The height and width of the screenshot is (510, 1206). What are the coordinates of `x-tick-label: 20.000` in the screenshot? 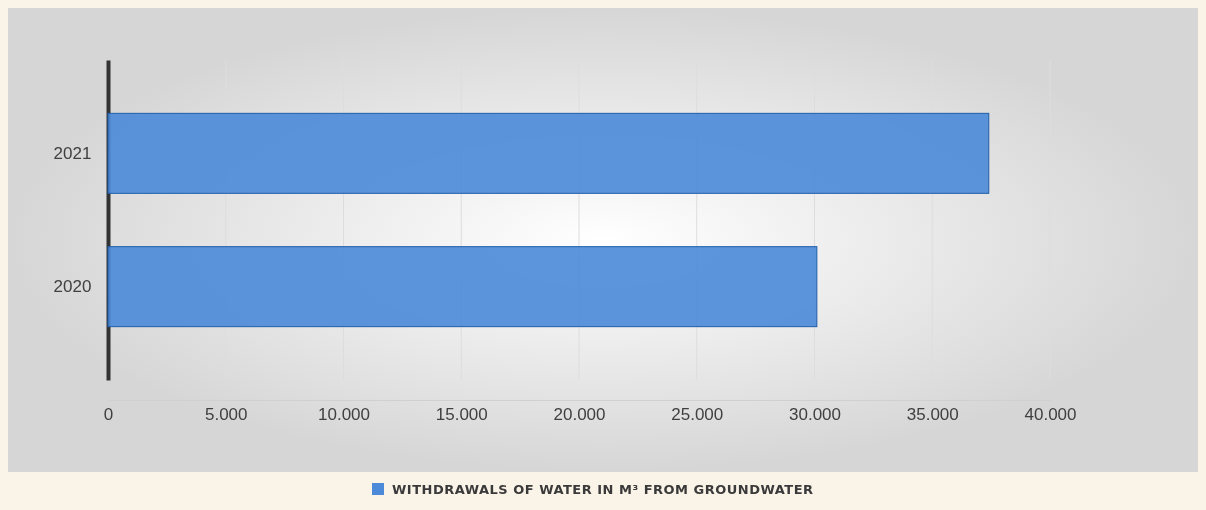 It's located at (579, 414).